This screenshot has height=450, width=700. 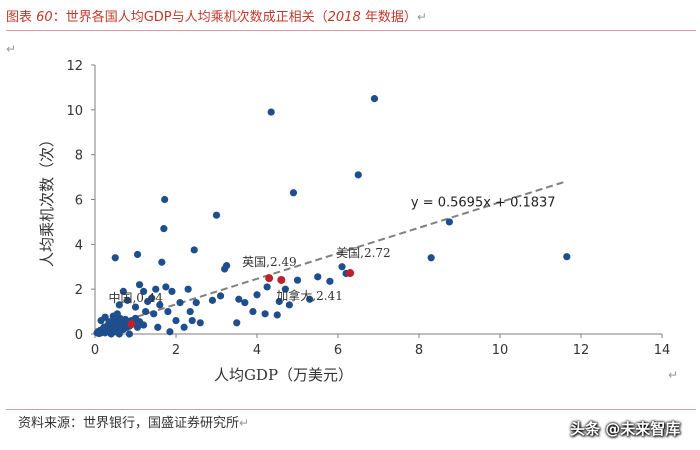 What do you see at coordinates (95, 350) in the screenshot?
I see `x-tick-label: 0` at bounding box center [95, 350].